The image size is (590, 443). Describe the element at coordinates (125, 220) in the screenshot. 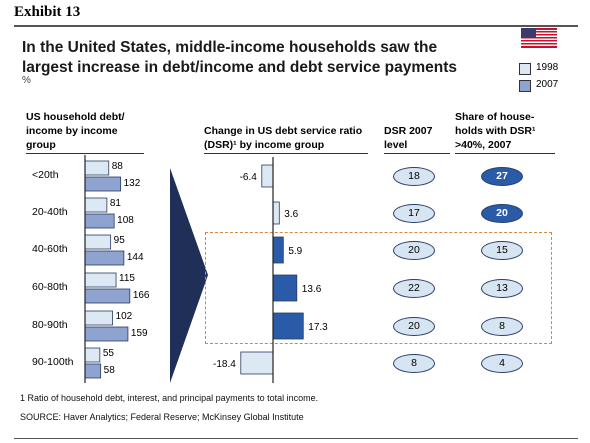

I see `value-label-2007-1: 108` at that location.